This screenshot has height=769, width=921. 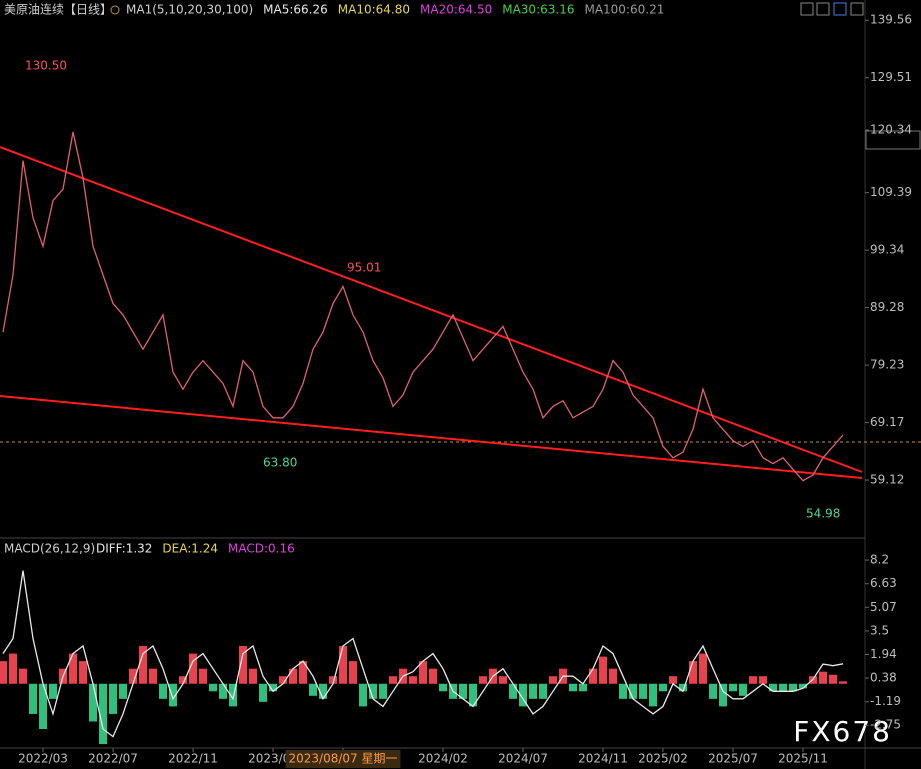 I want to click on y-tick-label: 79.23, so click(x=887, y=365).